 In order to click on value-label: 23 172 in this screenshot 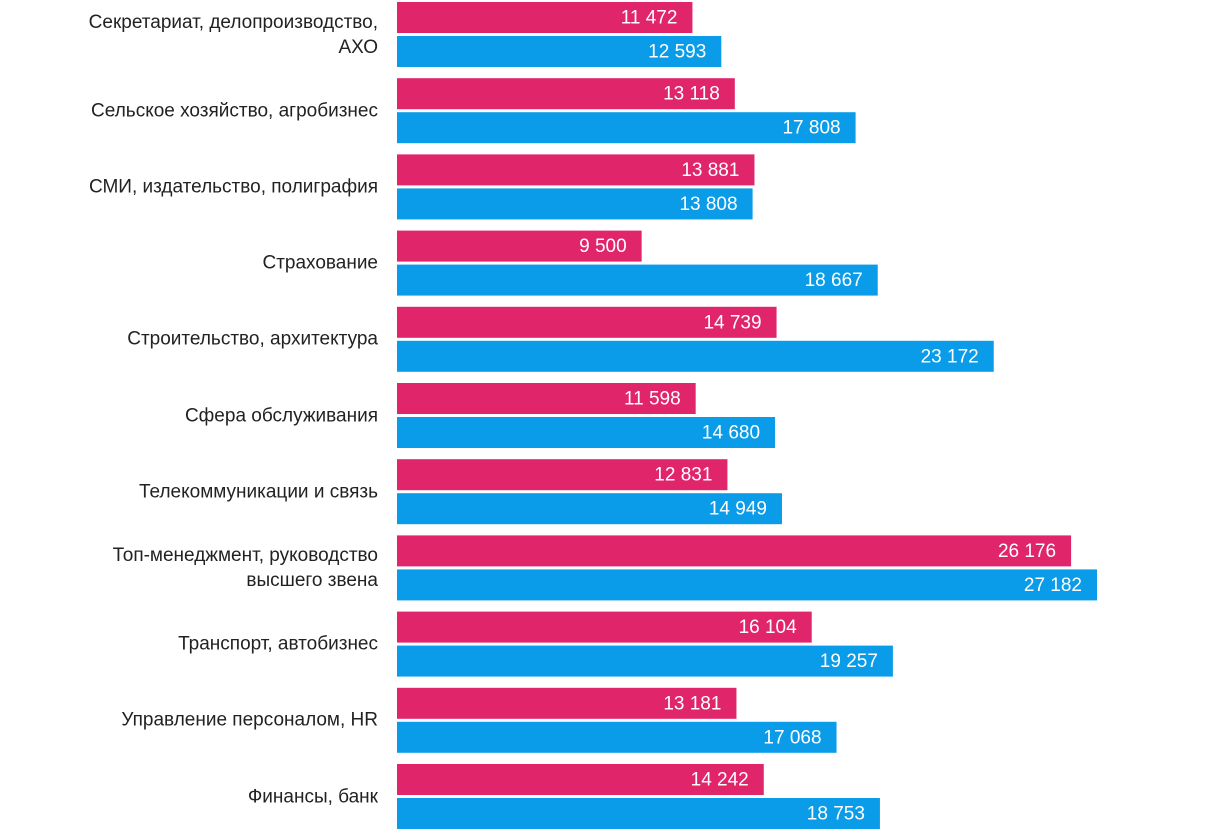, I will do `click(950, 356)`.